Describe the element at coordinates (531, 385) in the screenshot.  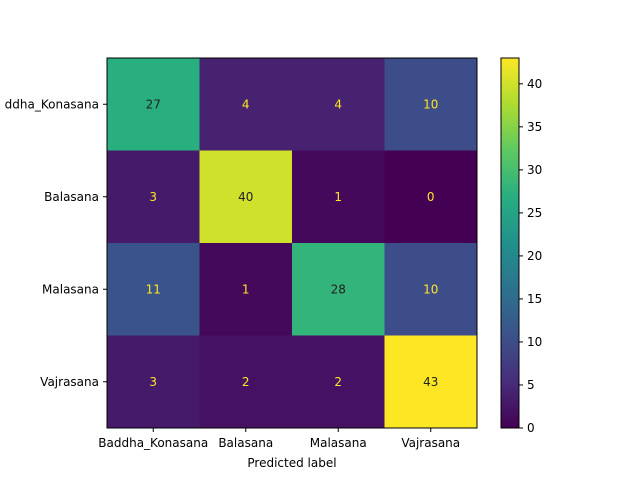
I see `colorbar-tick-label: 5` at that location.